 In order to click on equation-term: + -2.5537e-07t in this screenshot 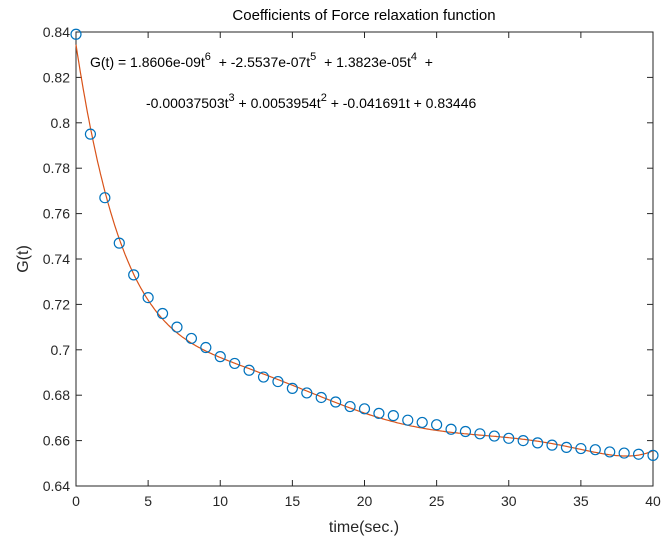, I will do `click(260, 62)`.